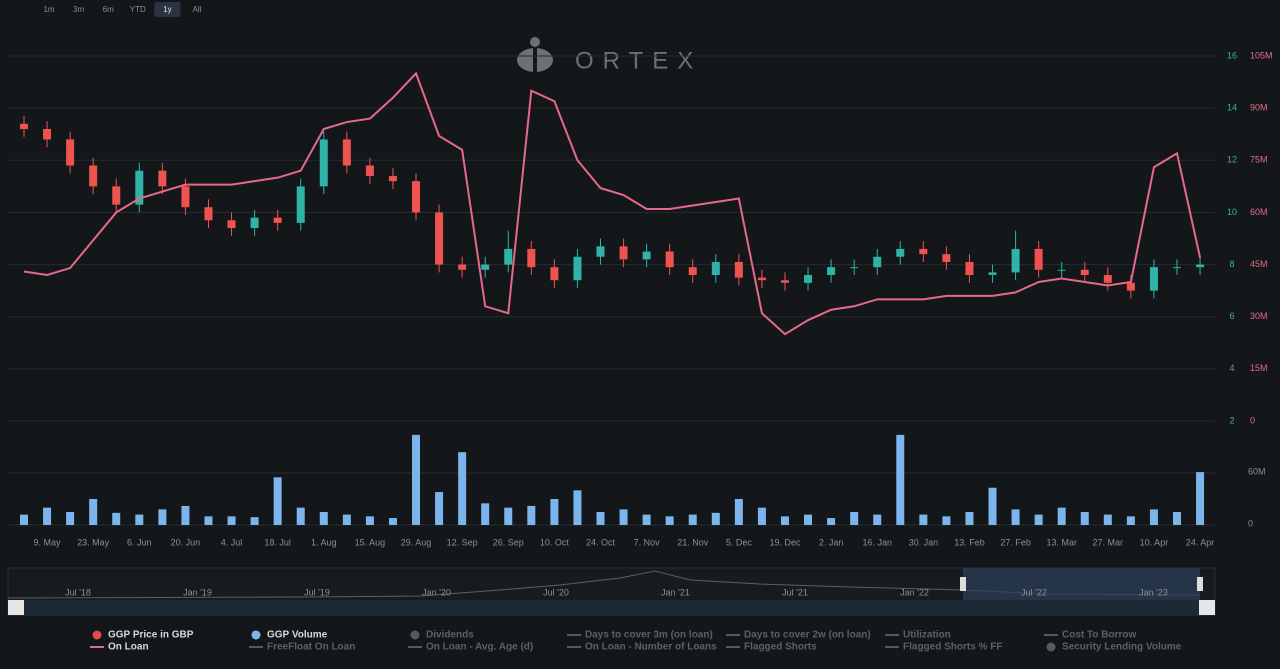 This screenshot has width=1280, height=669. What do you see at coordinates (186, 542) in the screenshot?
I see `x-tick-label: 20. Jun` at bounding box center [186, 542].